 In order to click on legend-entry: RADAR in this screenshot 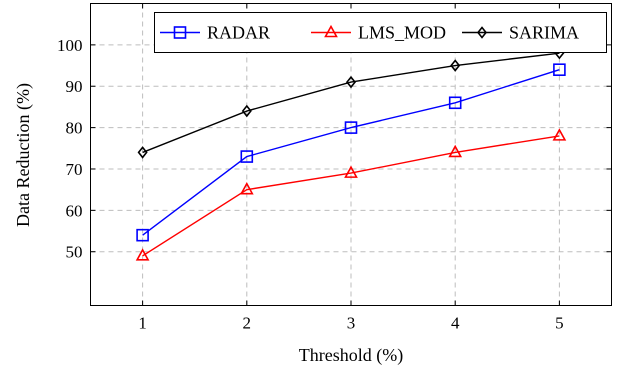, I will do `click(215, 33)`.